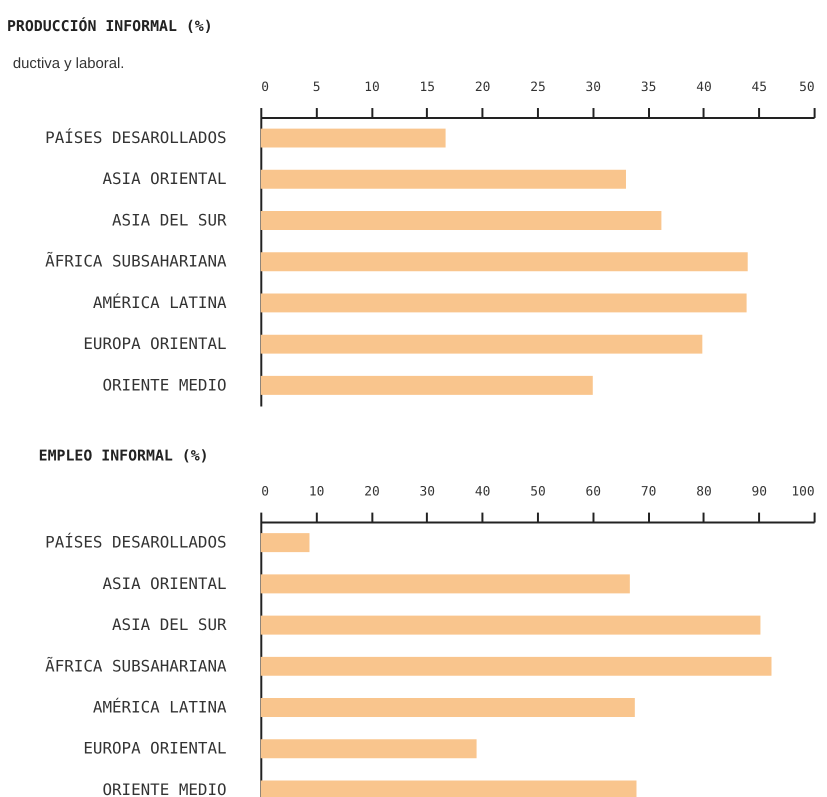 The height and width of the screenshot is (797, 827). I want to click on x-tick-label: 35, so click(648, 88).